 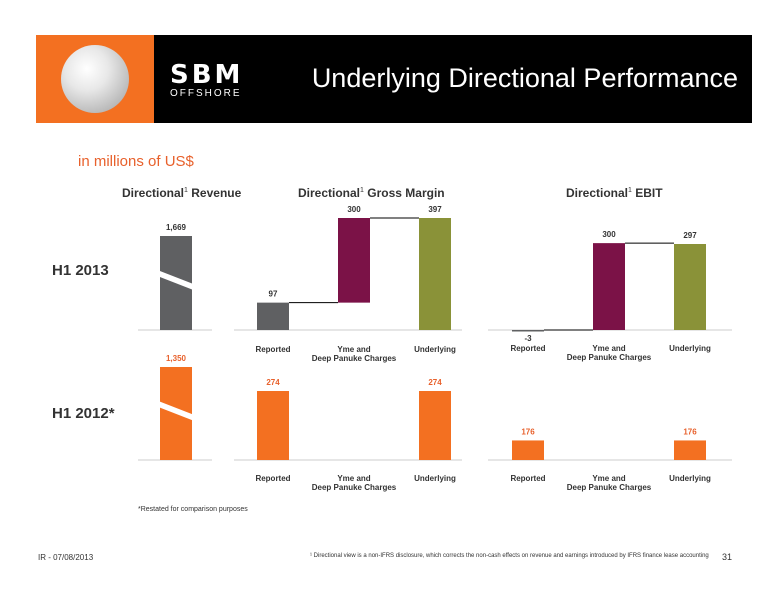 What do you see at coordinates (435, 209) in the screenshot?
I see `gm_2013-label-underlying: 397` at bounding box center [435, 209].